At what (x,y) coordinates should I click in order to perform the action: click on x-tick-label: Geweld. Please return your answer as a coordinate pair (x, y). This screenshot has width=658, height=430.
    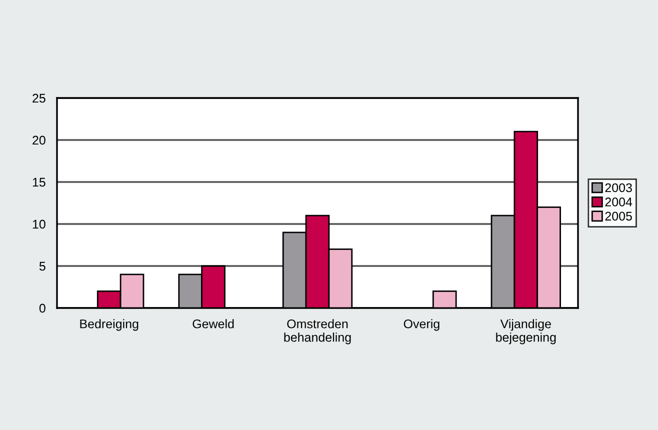
    Looking at the image, I should click on (213, 323).